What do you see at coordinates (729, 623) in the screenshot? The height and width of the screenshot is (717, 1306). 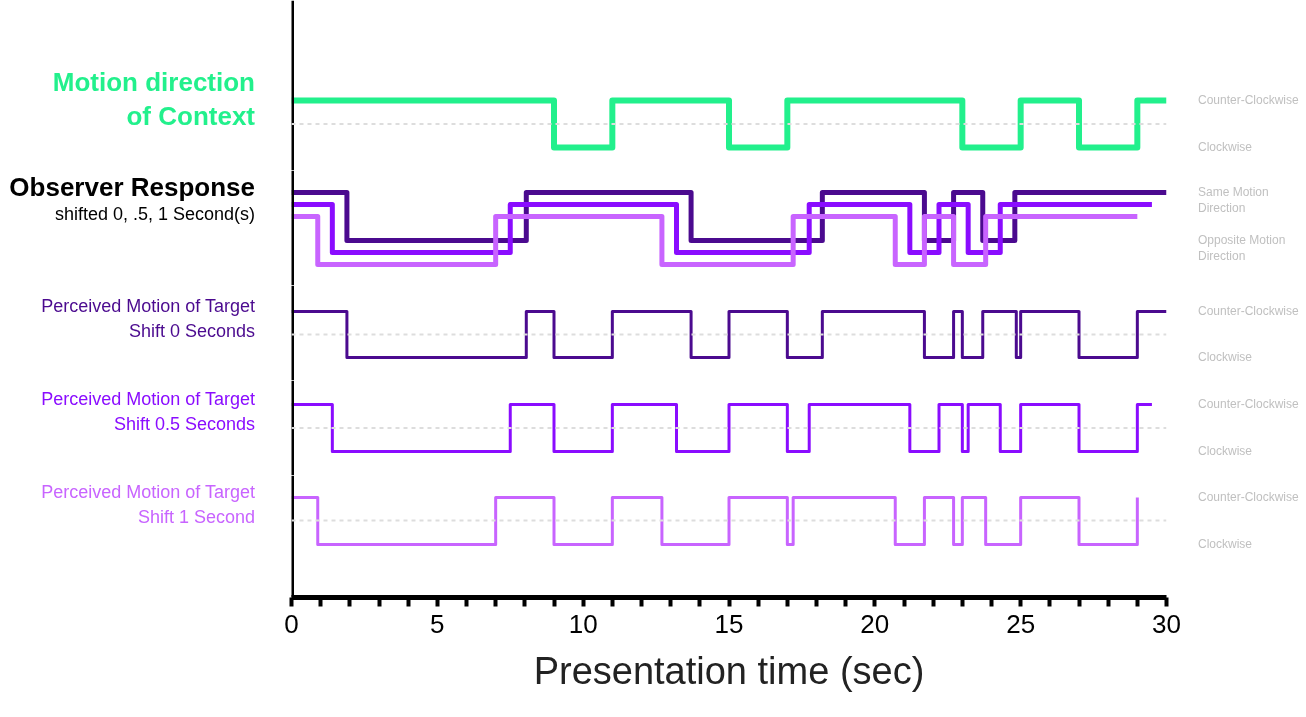 I see `x-tick-label: 15` at bounding box center [729, 623].